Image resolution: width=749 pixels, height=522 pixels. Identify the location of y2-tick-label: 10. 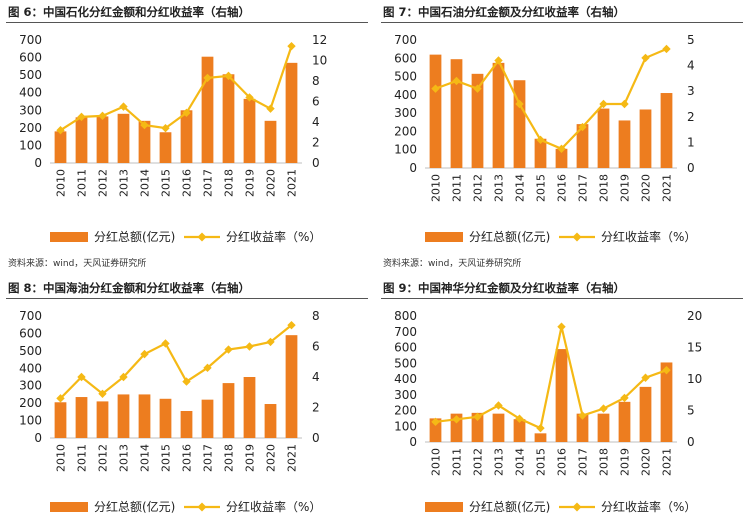
(694, 379).